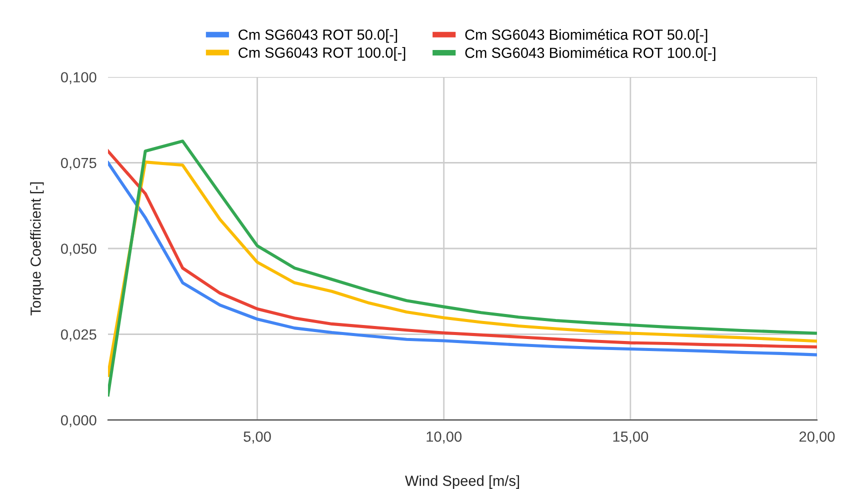  What do you see at coordinates (817, 437) in the screenshot?
I see `x-tick-label: 20,00` at bounding box center [817, 437].